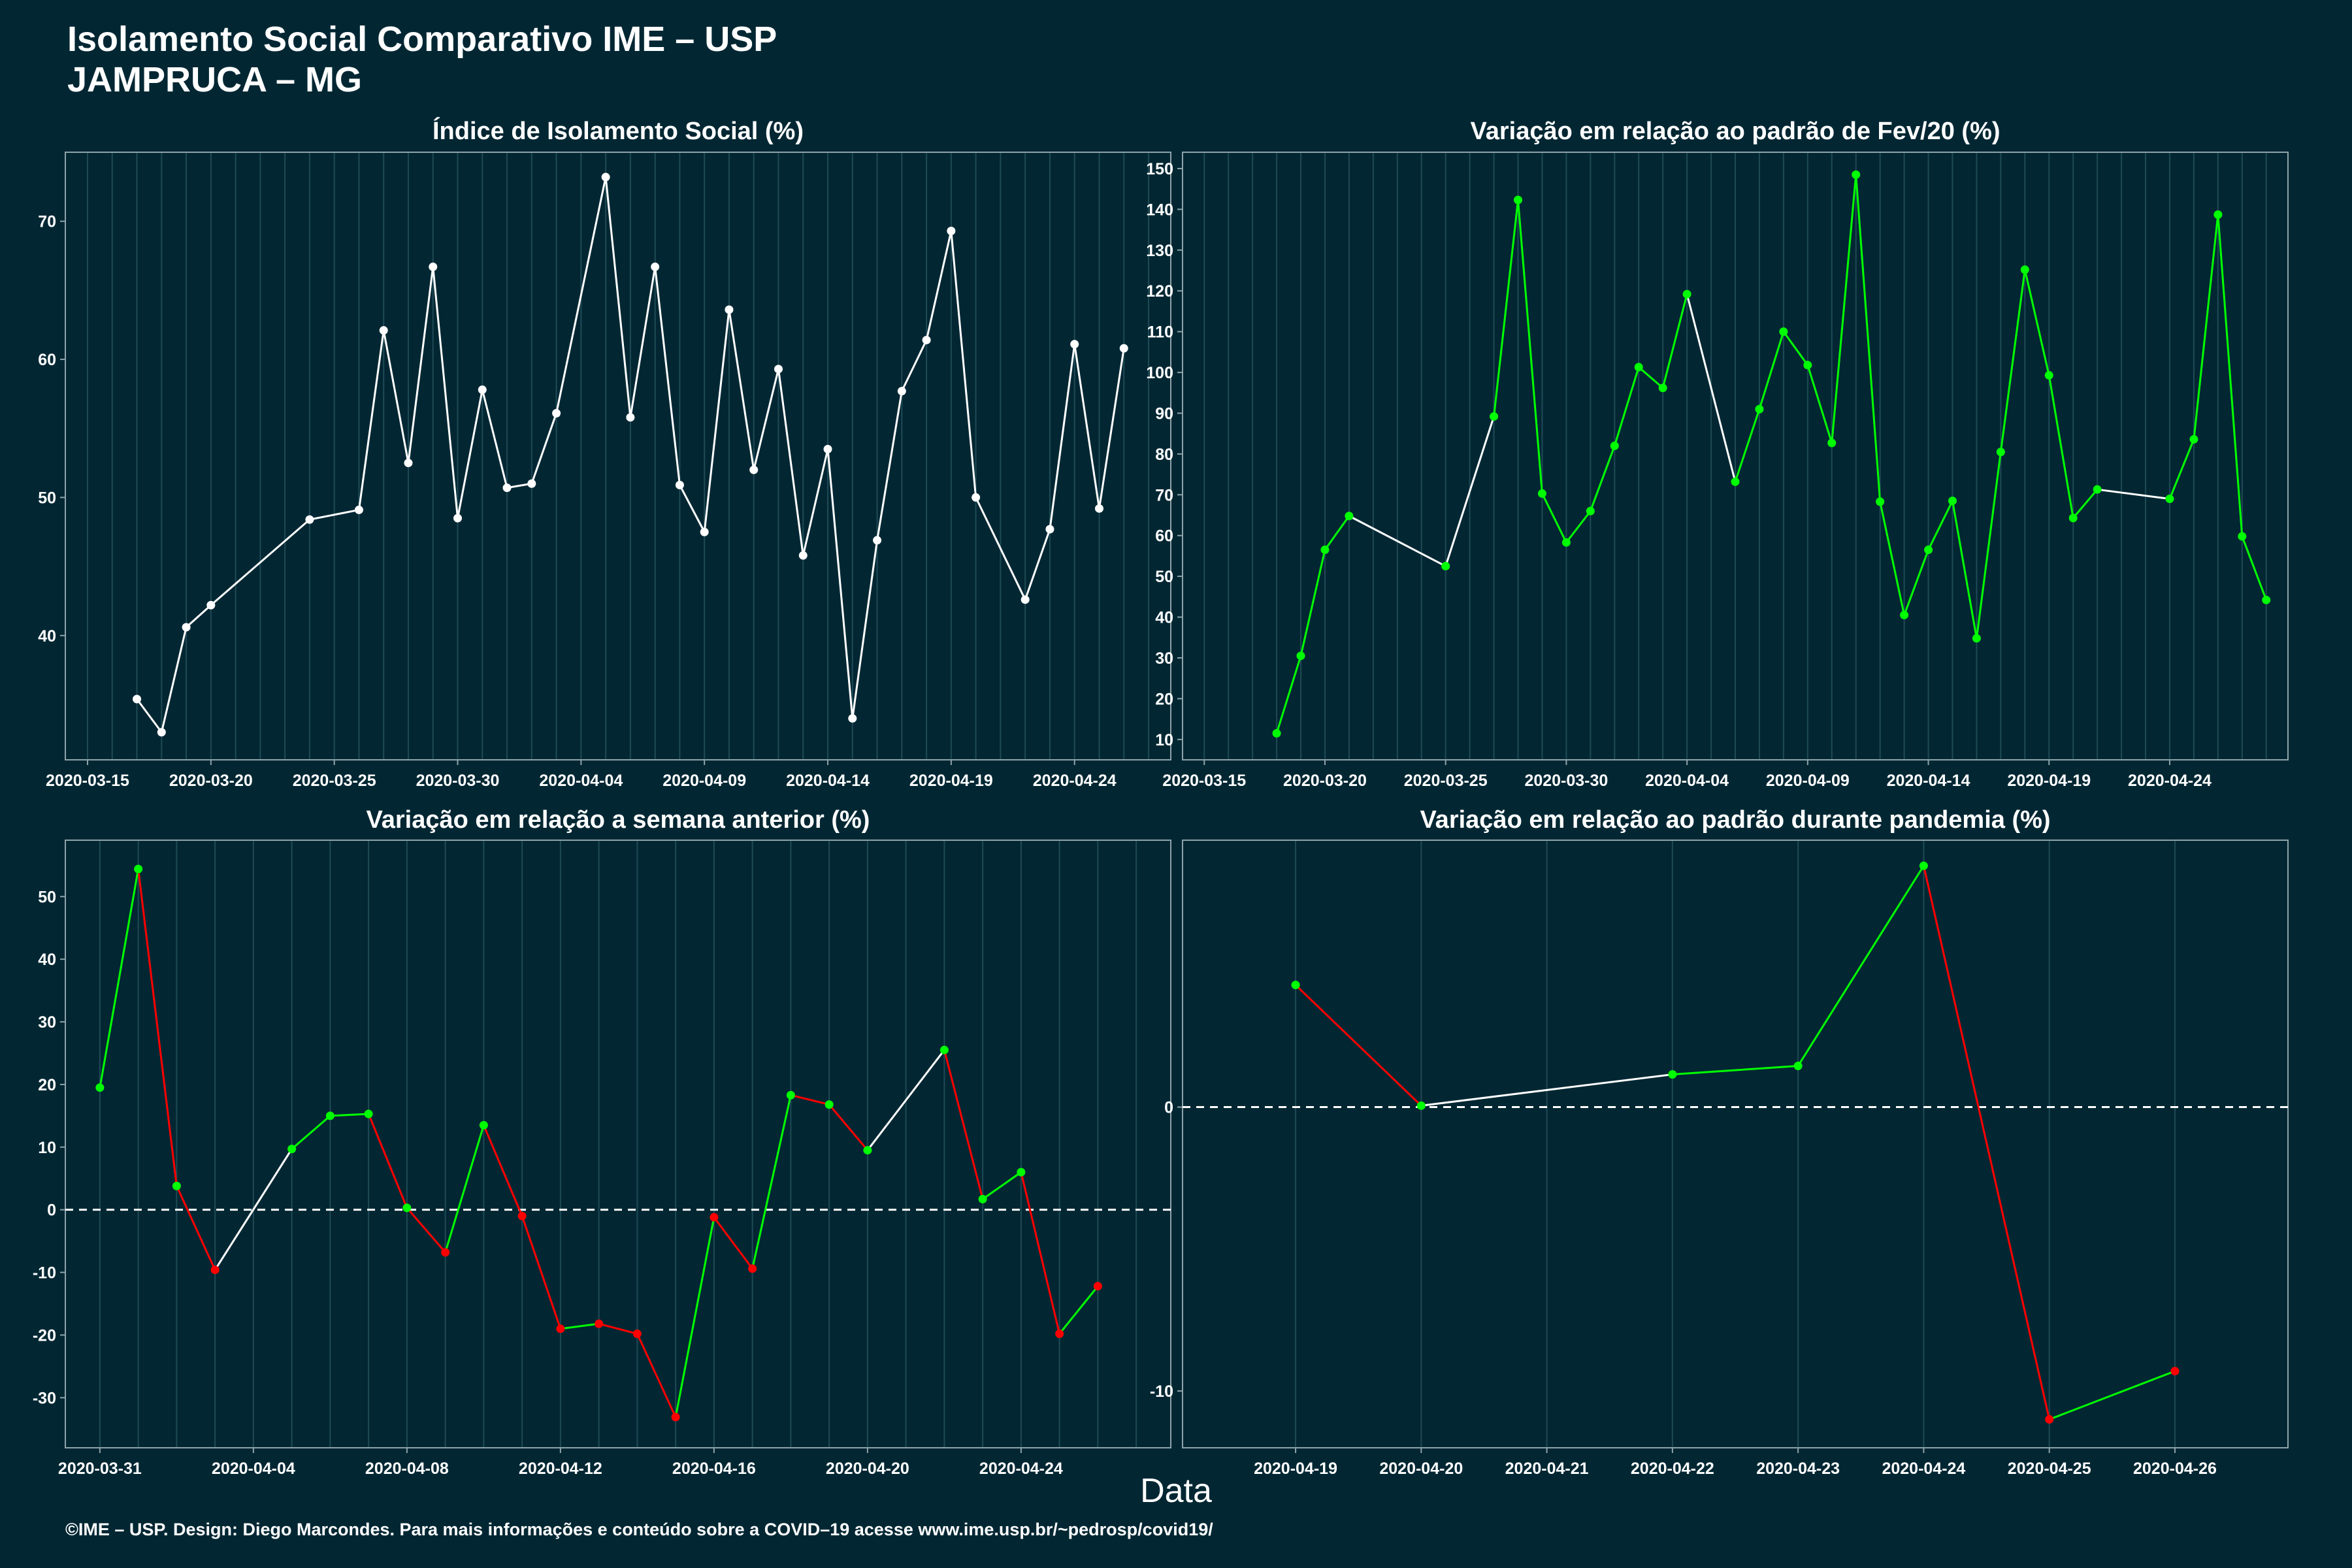 The height and width of the screenshot is (1568, 2352). What do you see at coordinates (47, 636) in the screenshot?
I see `y-tick-label: 40` at bounding box center [47, 636].